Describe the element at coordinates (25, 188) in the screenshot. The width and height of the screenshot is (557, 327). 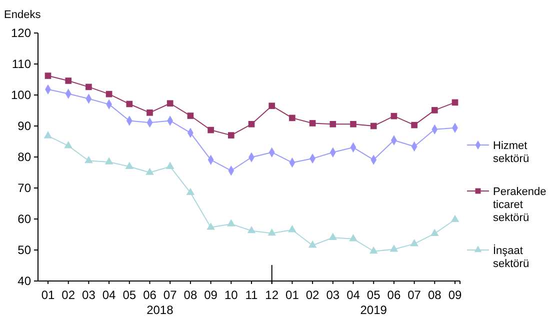
I see `y-tick-label: 70` at that location.